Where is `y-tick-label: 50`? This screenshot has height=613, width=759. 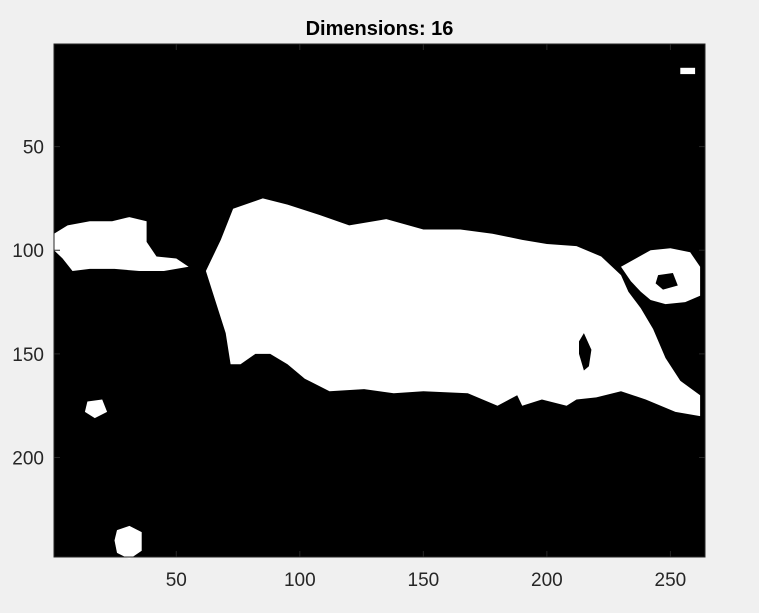 y-tick-label: 50 is located at coordinates (33, 148).